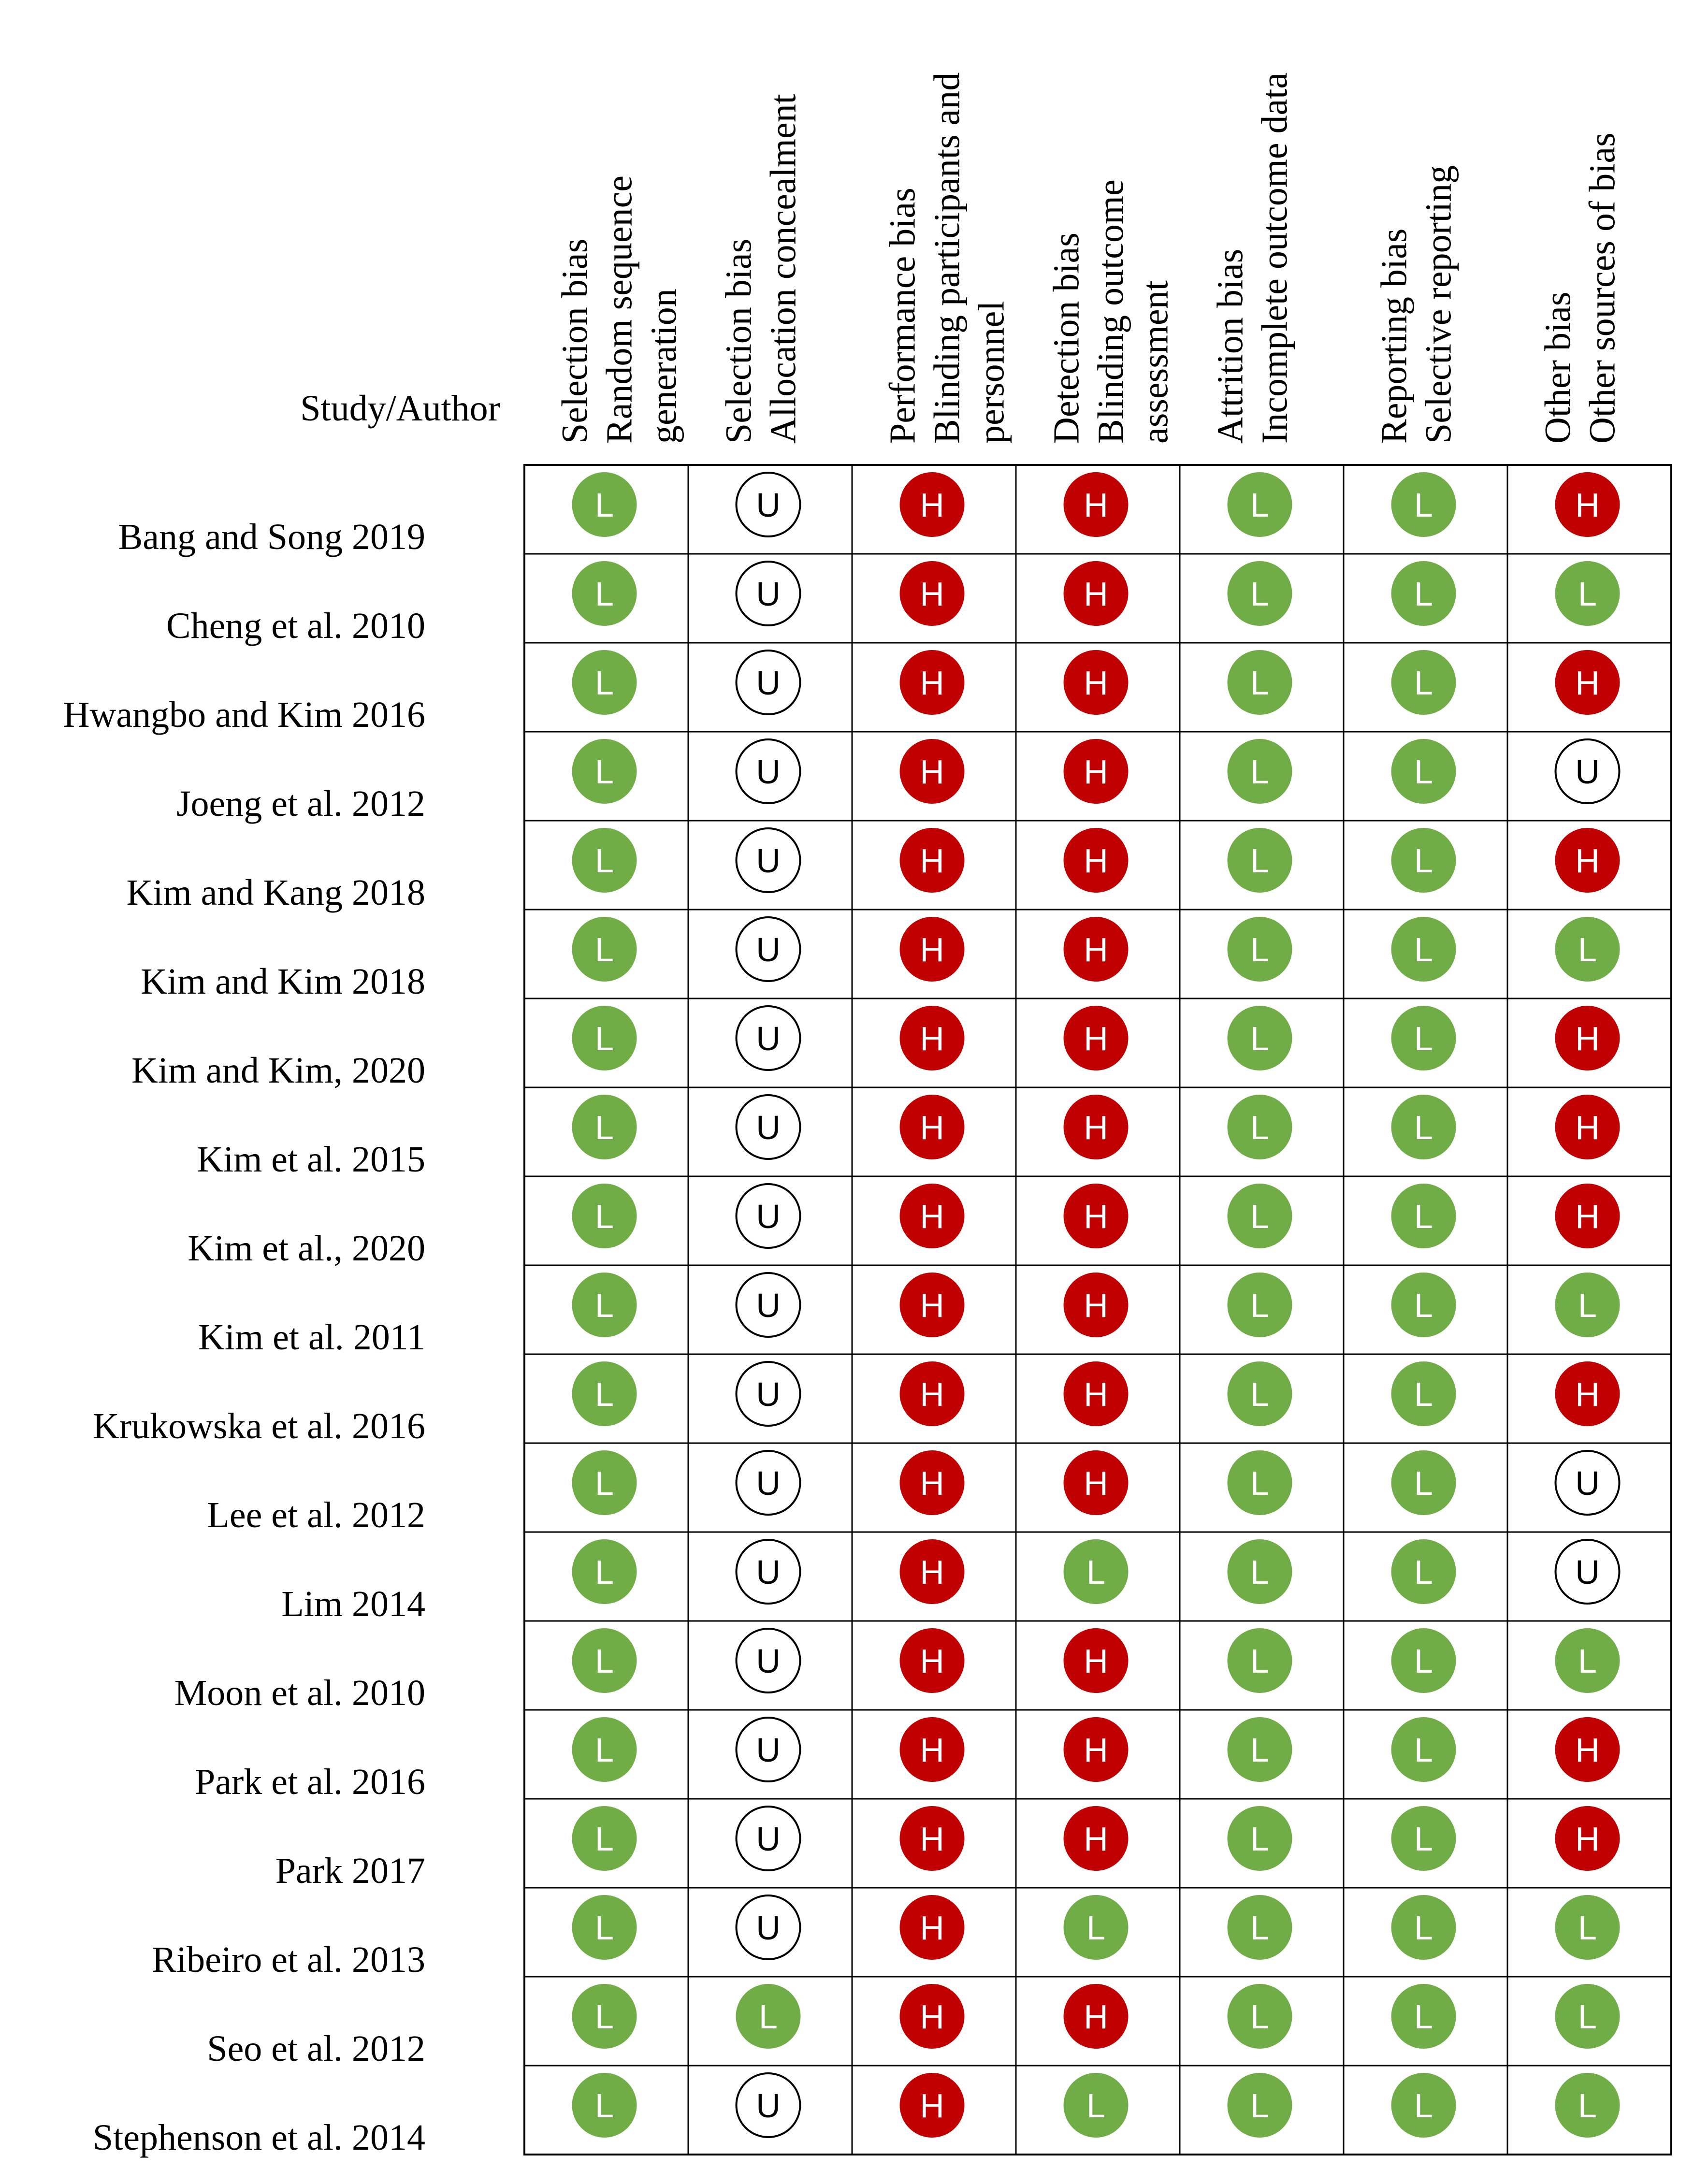 This screenshot has height=2184, width=1694. Describe the element at coordinates (1275, 258) in the screenshot. I see `column-header-line: Incomplete outcome data` at that location.